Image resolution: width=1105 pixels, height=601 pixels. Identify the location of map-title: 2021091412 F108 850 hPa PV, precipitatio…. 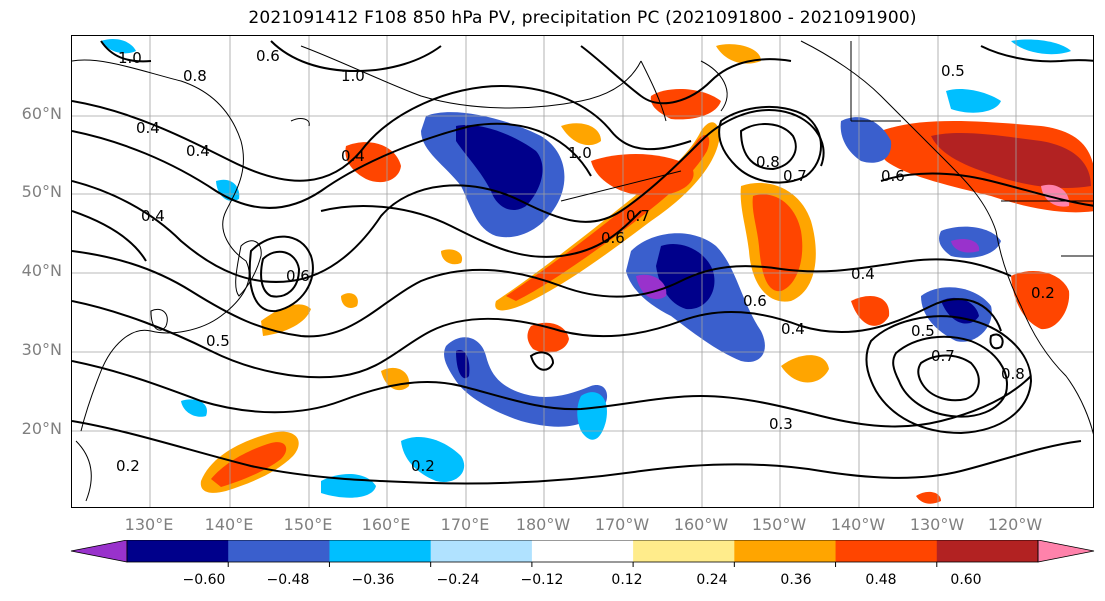
(582, 18).